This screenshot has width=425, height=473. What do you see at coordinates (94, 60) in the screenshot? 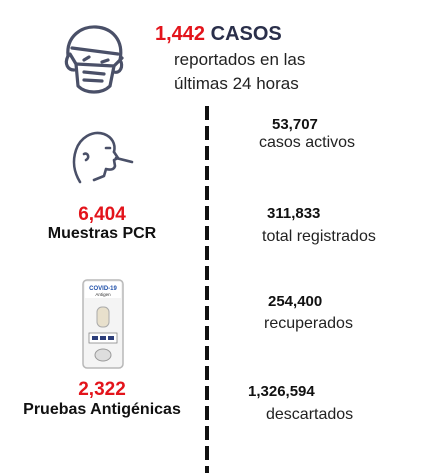
I see `masked-person-icon` at bounding box center [94, 60].